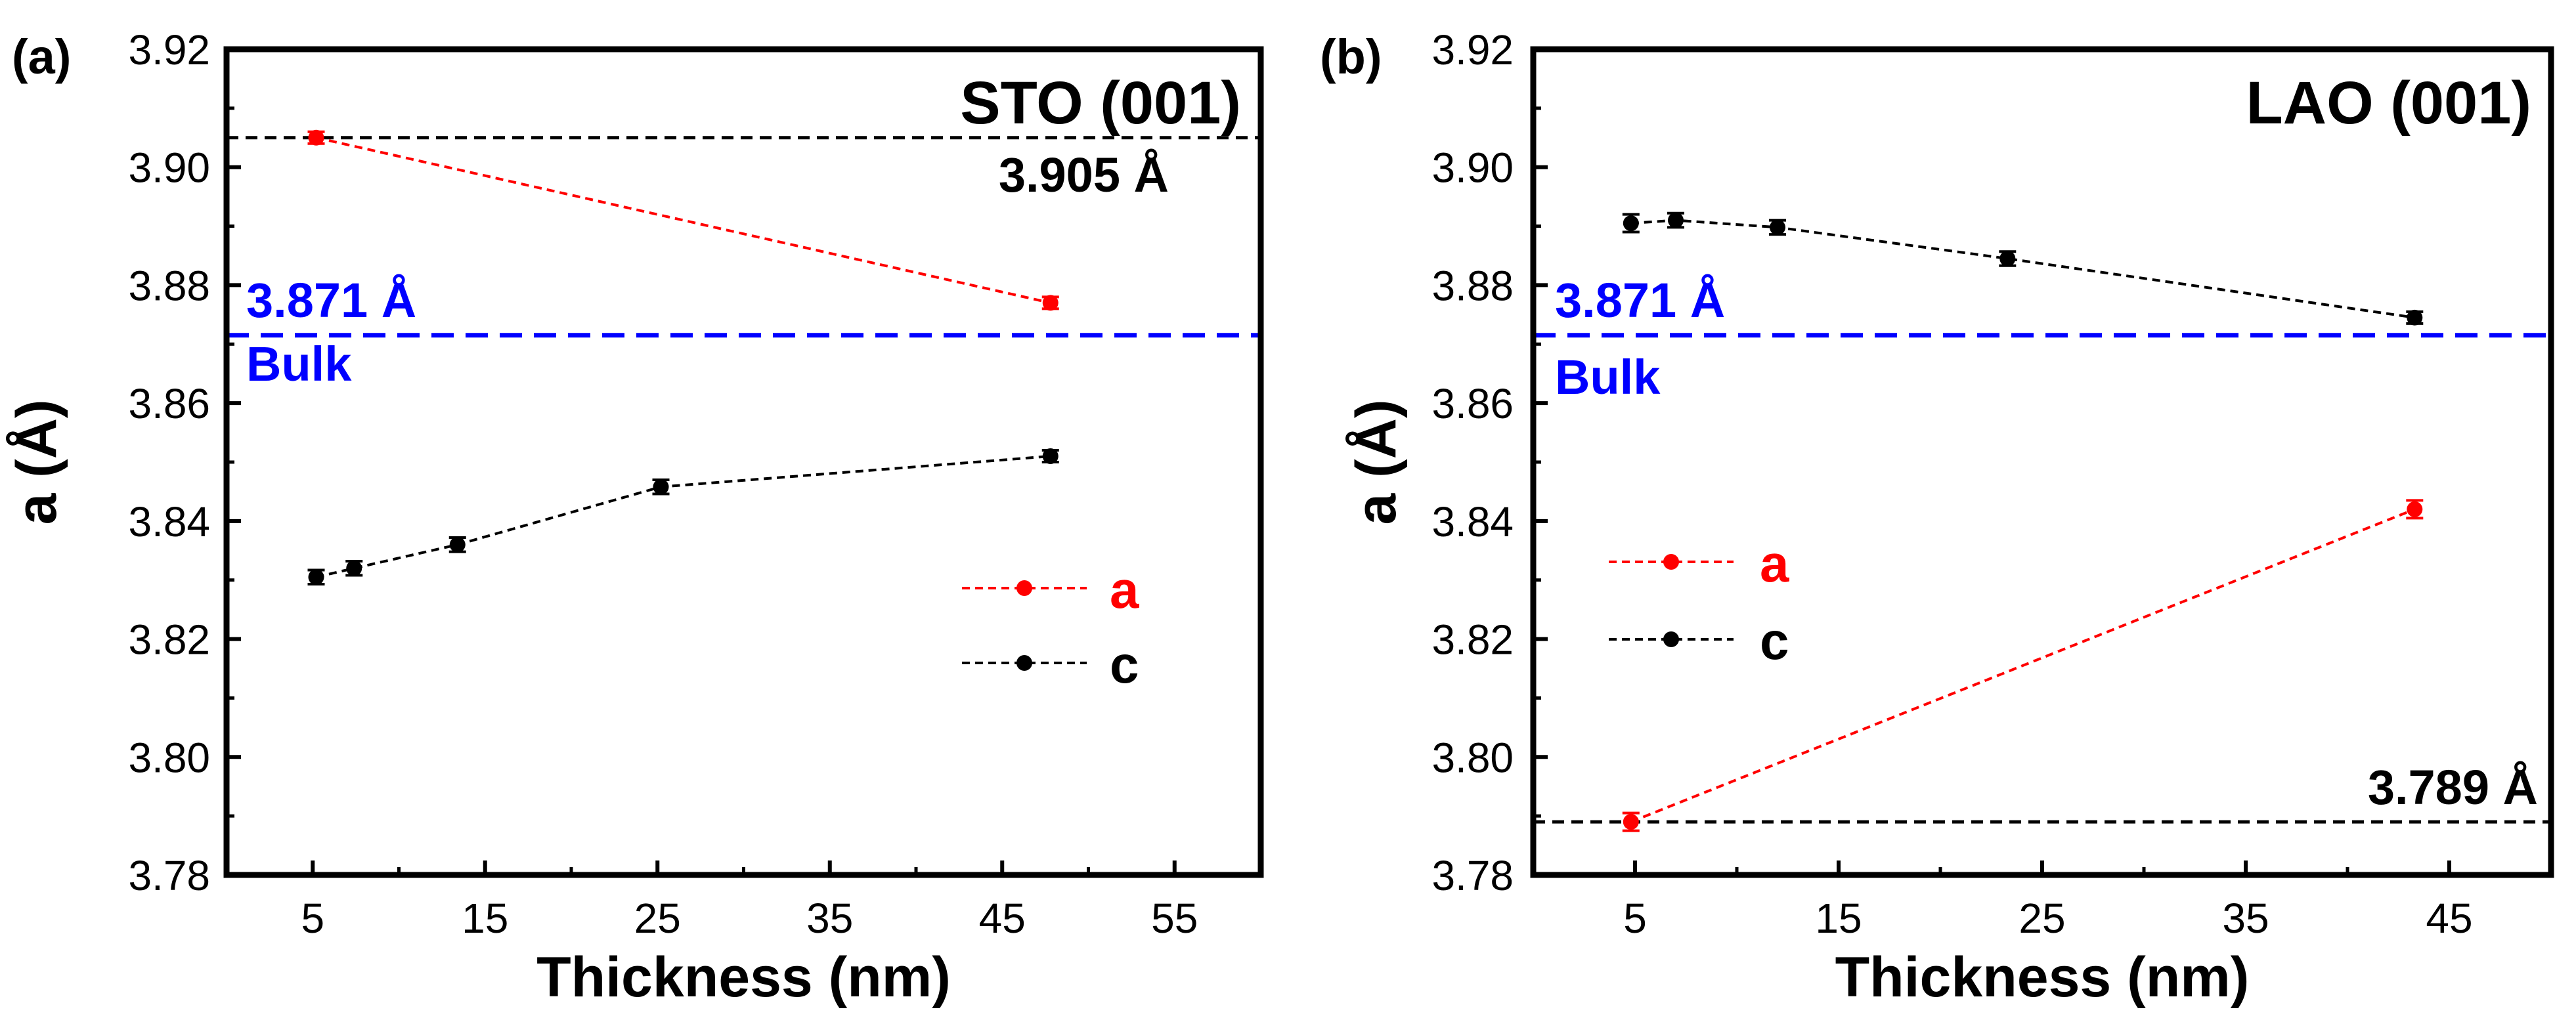 This screenshot has width=2576, height=1020. I want to click on reference-line-label: 3.789 Å, so click(2453, 787).